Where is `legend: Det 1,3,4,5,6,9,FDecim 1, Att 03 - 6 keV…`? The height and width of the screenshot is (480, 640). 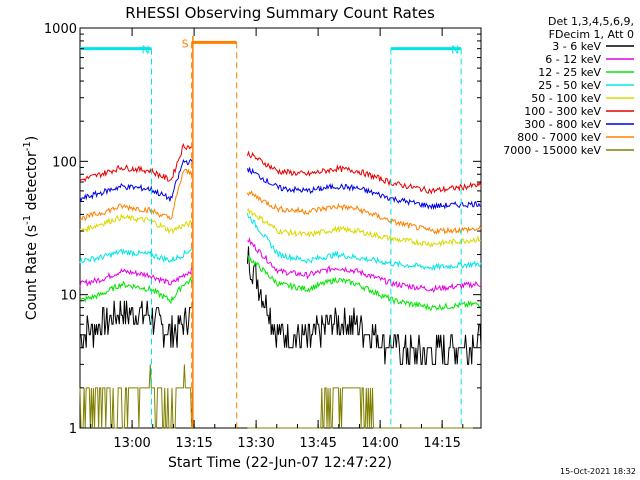
legend: Det 1,3,4,5,6,9,FDecim 1, Att 03 - 6 keV… is located at coordinates (568, 86).